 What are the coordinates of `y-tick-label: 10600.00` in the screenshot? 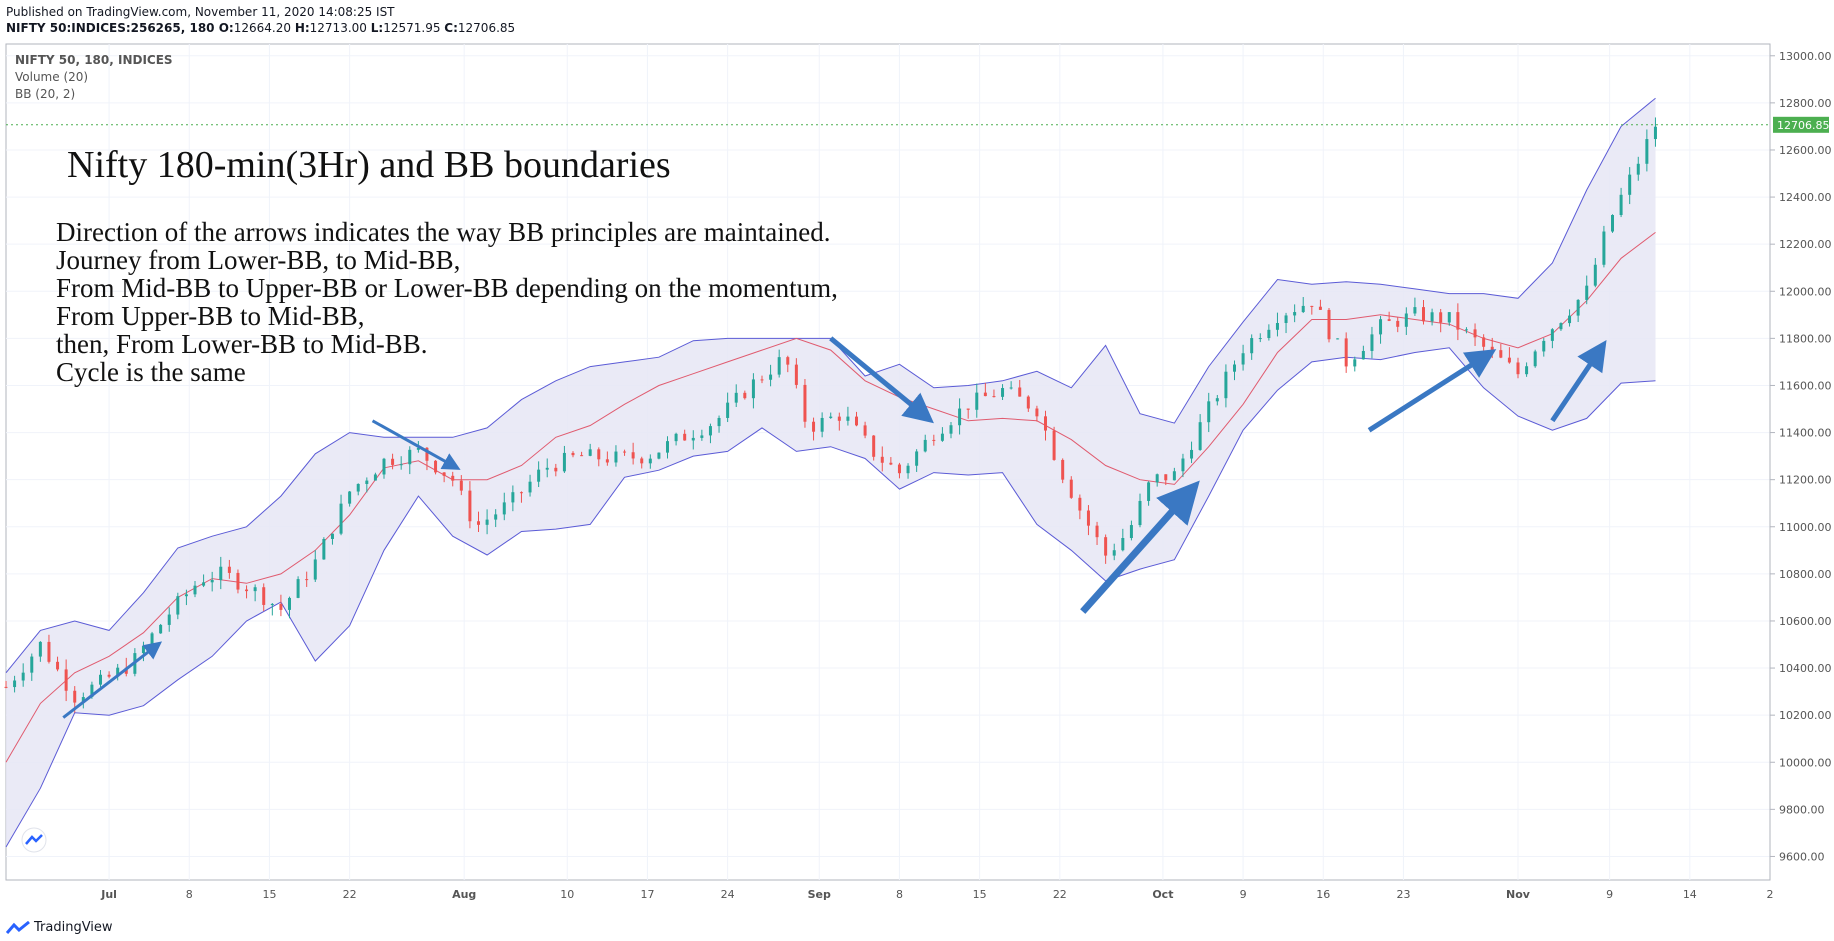 It's located at (1805, 621).